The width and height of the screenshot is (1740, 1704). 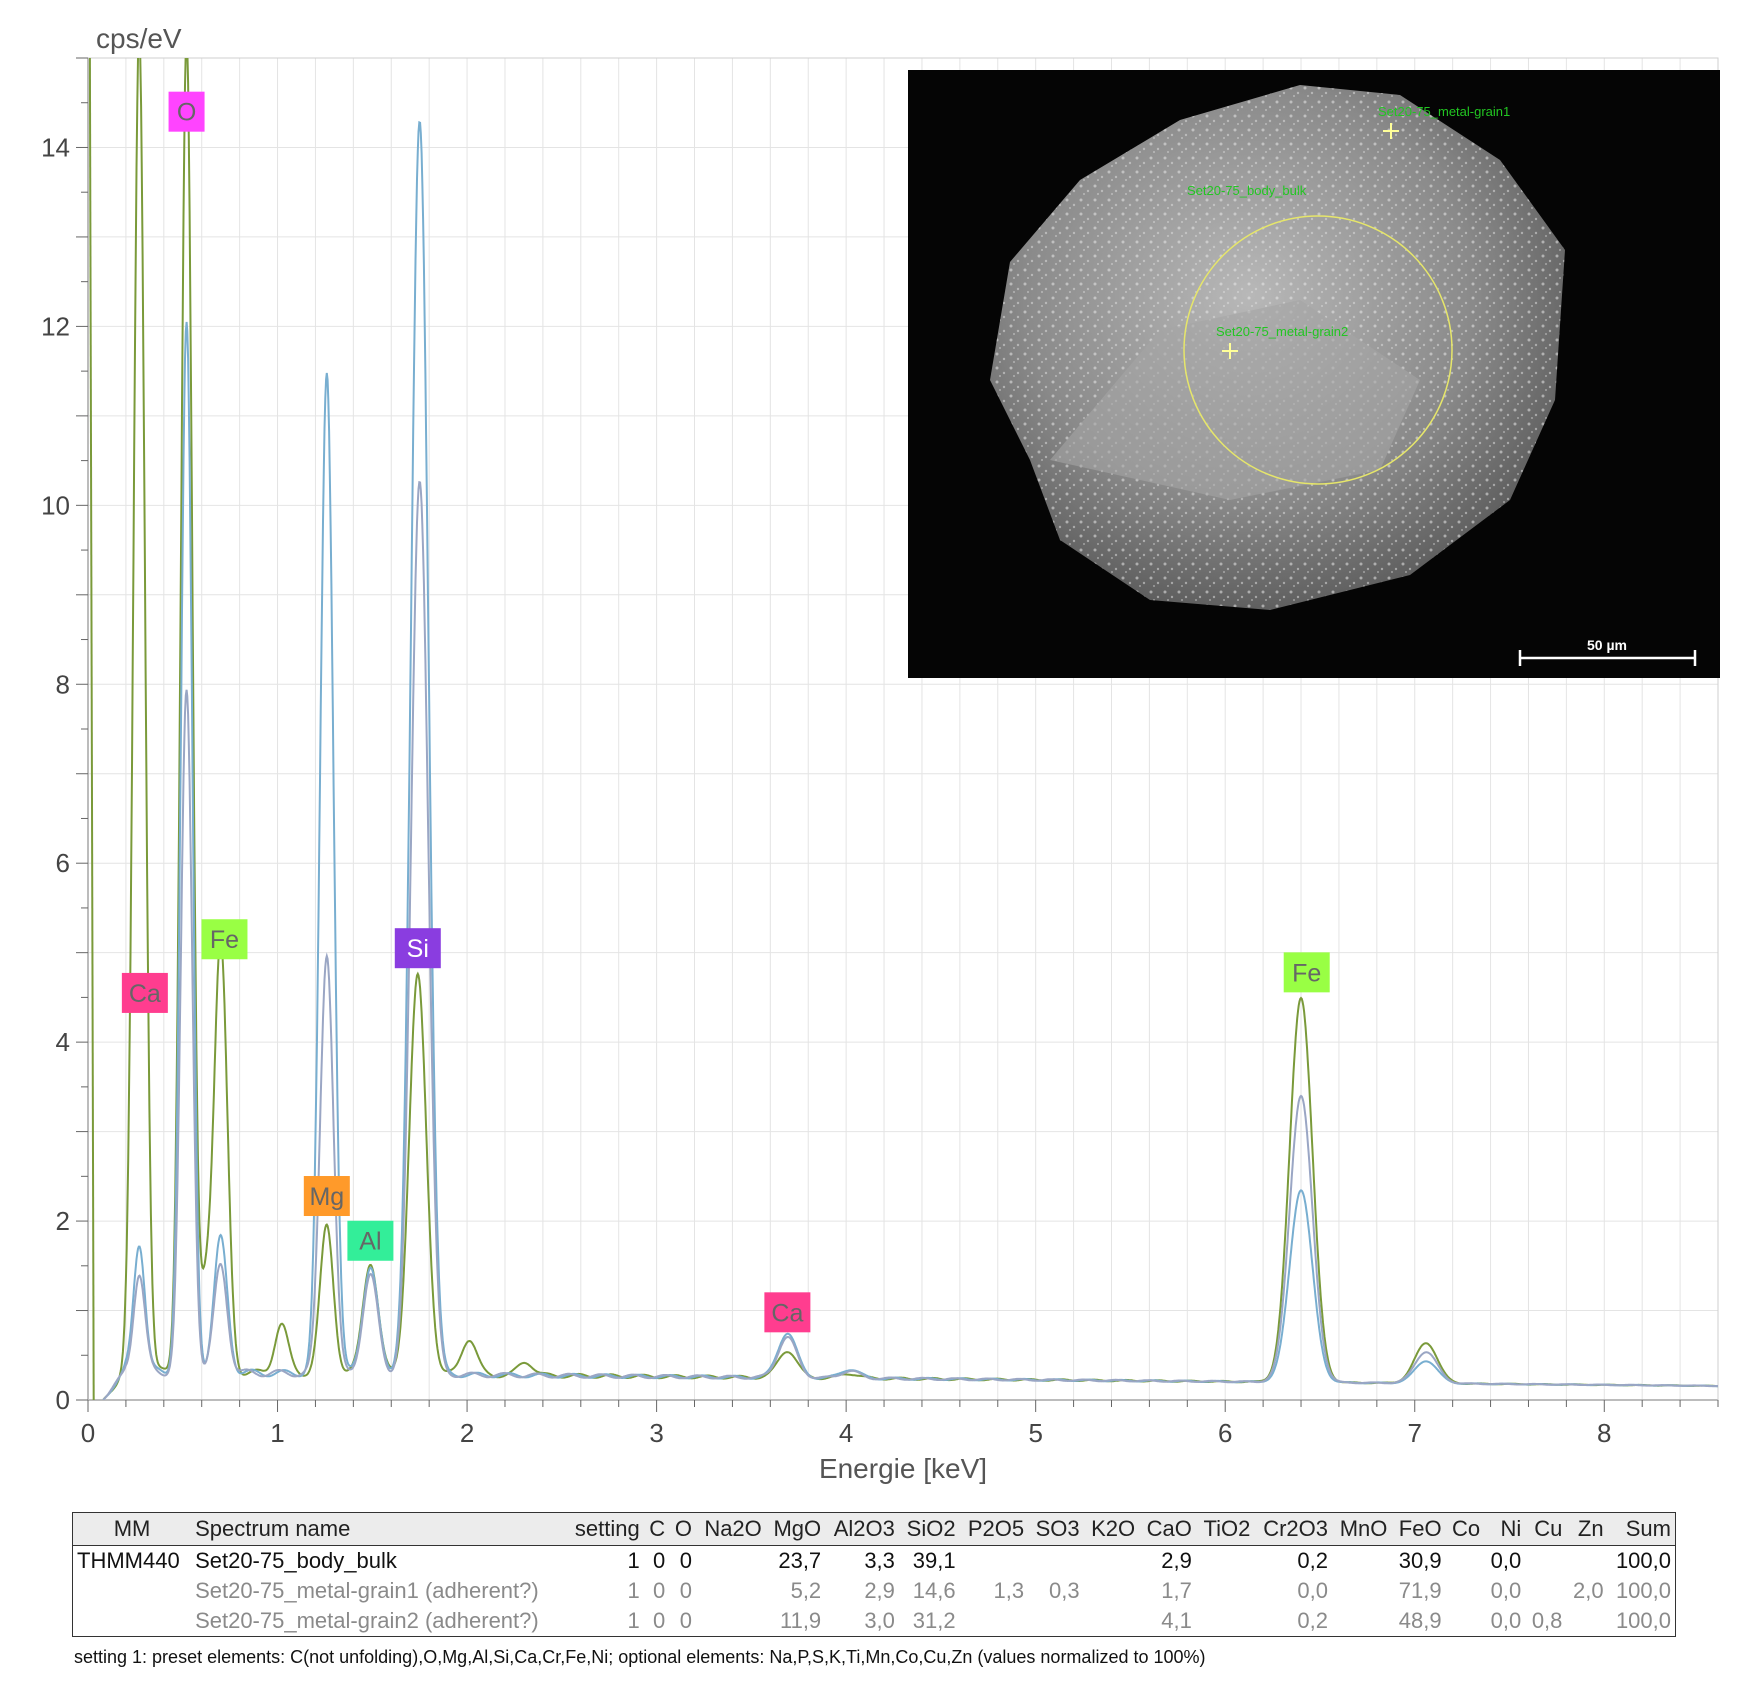 I want to click on table-header-cell: K2O, so click(x=1111, y=1529).